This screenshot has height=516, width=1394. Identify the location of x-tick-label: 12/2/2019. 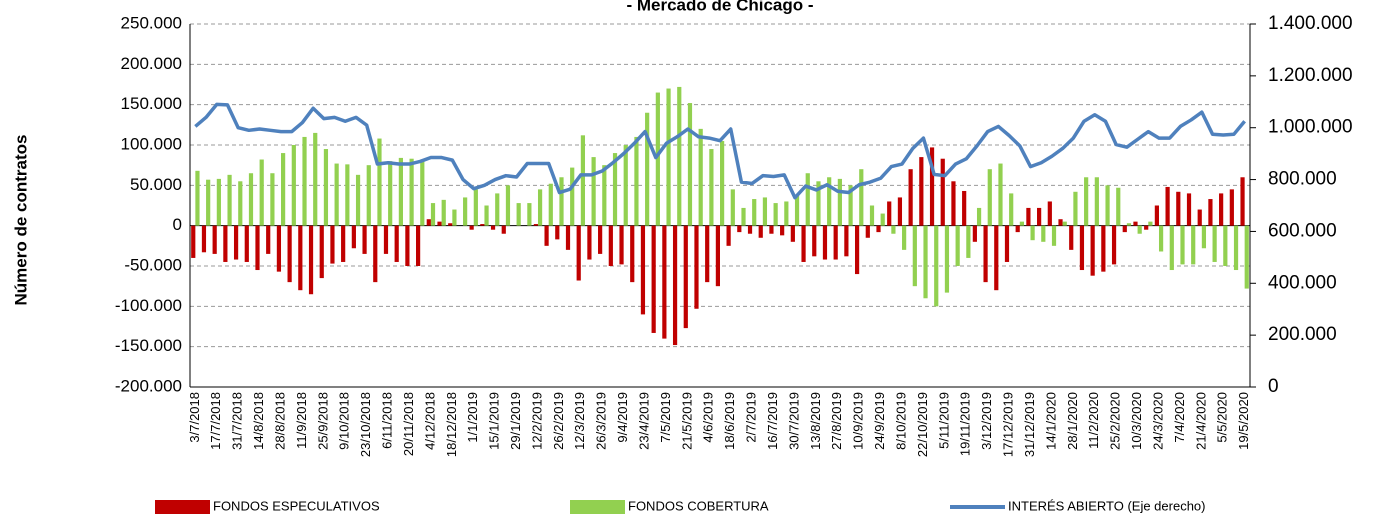
(536, 421).